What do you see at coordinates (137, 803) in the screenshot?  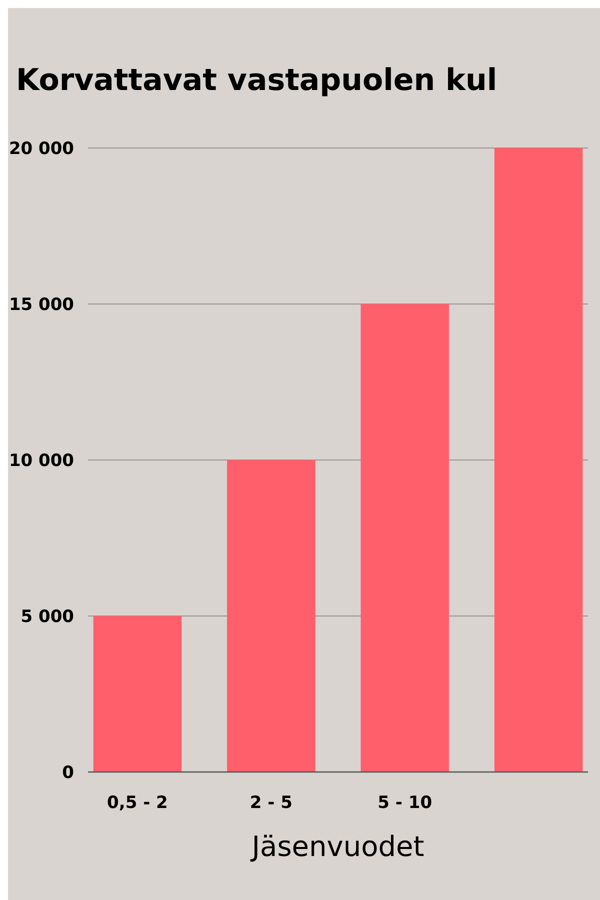 I see `x-tick-label: 0,5 - 2` at bounding box center [137, 803].